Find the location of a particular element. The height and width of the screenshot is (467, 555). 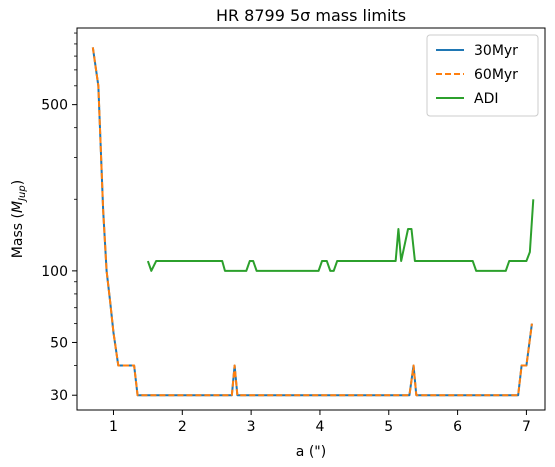

x-tick-label: 2 is located at coordinates (182, 427).